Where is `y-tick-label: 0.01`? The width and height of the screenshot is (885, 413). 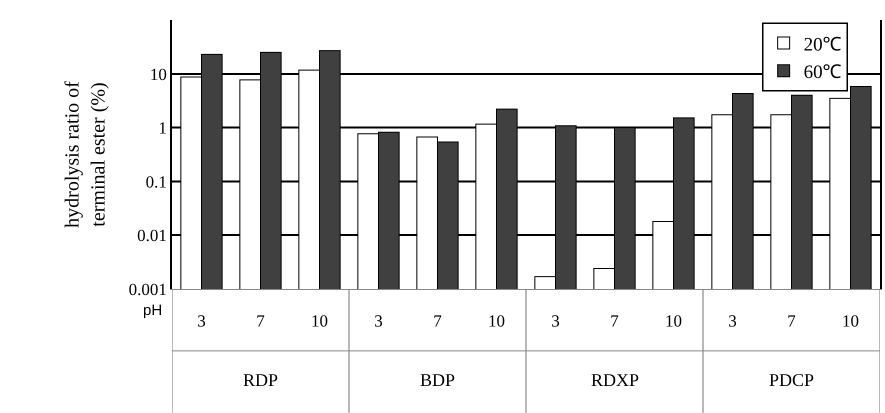
y-tick-label: 0.01 is located at coordinates (152, 236).